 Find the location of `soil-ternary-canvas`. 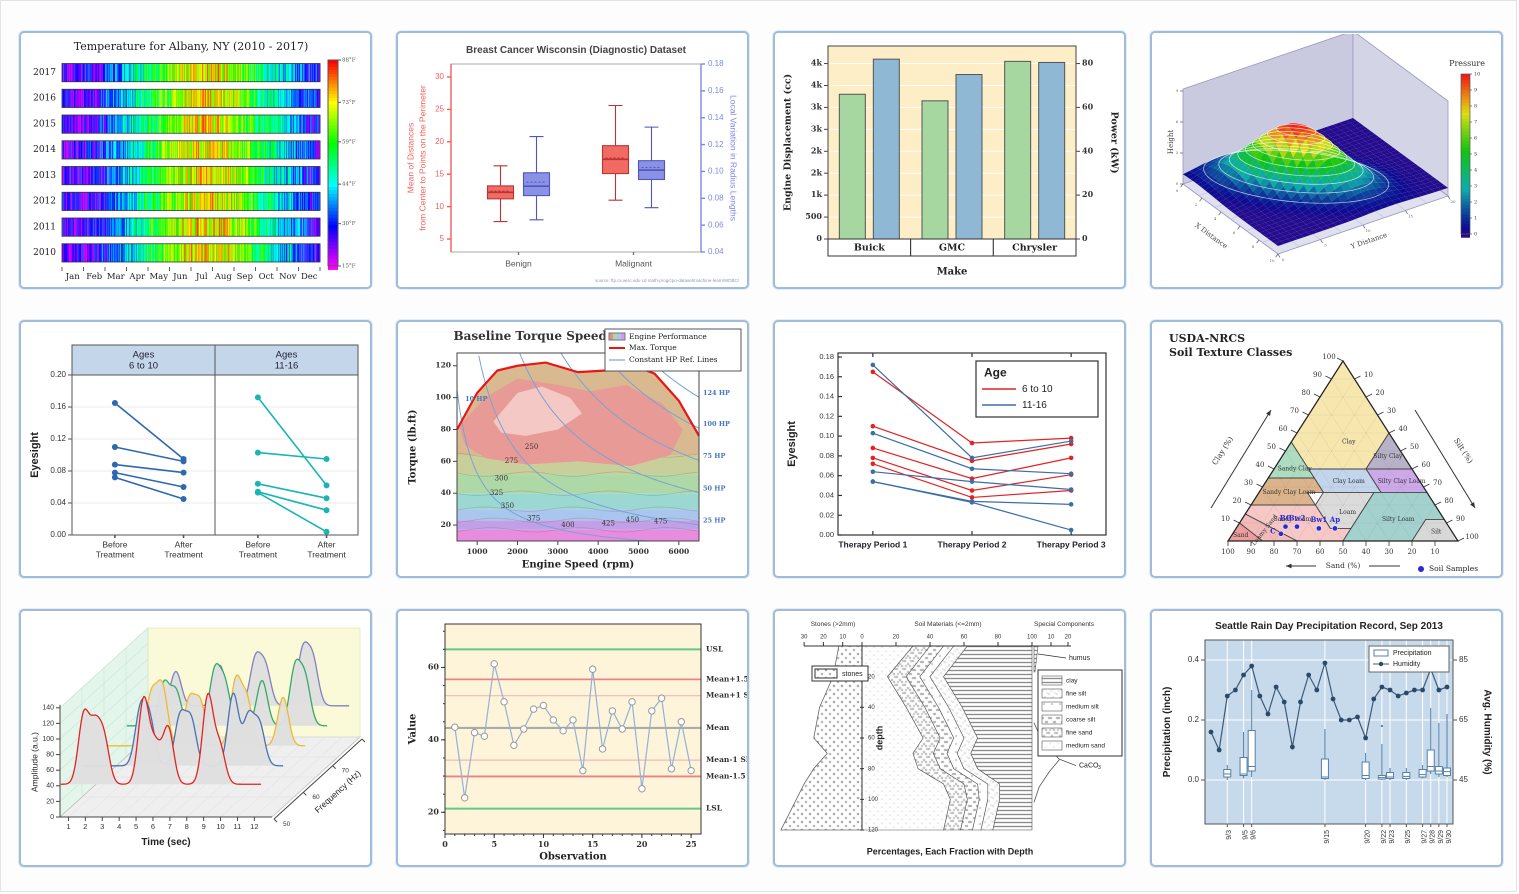

soil-ternary-canvas is located at coordinates (1327, 449).